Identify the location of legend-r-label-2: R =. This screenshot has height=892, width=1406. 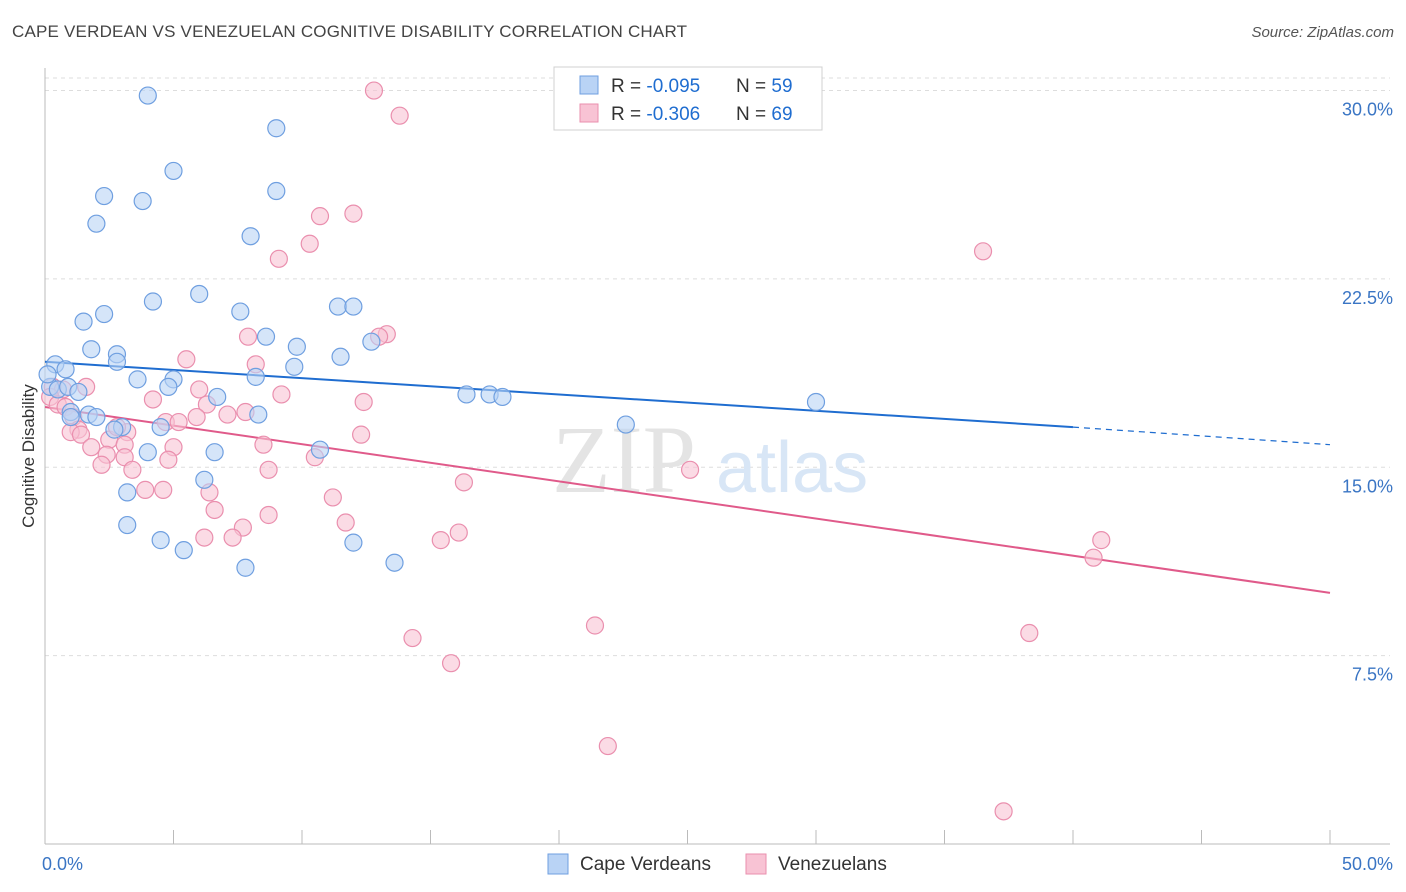
(628, 114).